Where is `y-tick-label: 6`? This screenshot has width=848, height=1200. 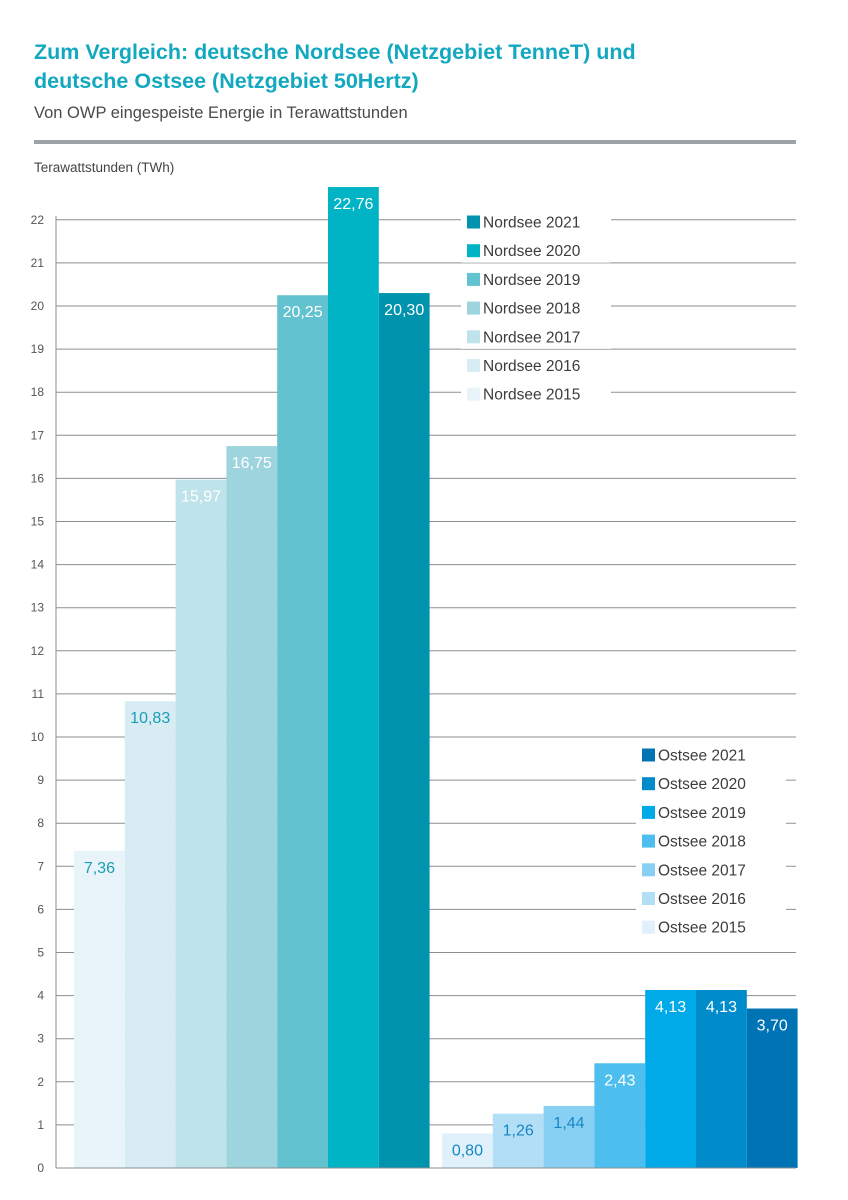
y-tick-label: 6 is located at coordinates (40, 909).